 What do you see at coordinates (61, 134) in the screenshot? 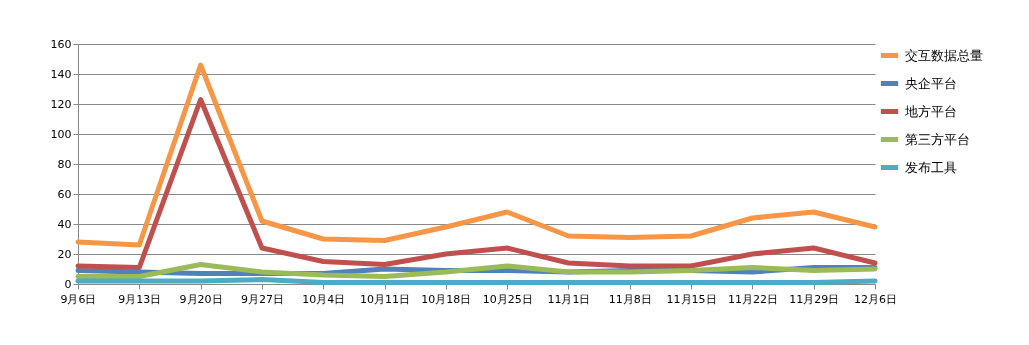
I see `y-tick-label: 100` at bounding box center [61, 134].